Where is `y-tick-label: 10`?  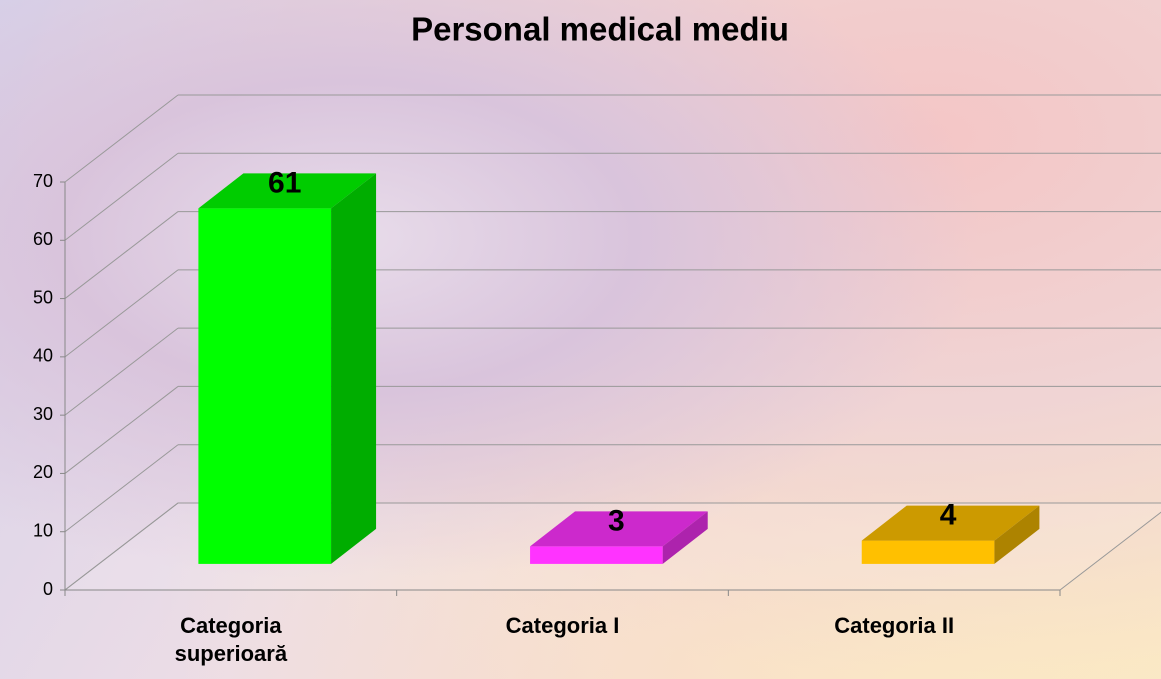
y-tick-label: 10 is located at coordinates (43, 530).